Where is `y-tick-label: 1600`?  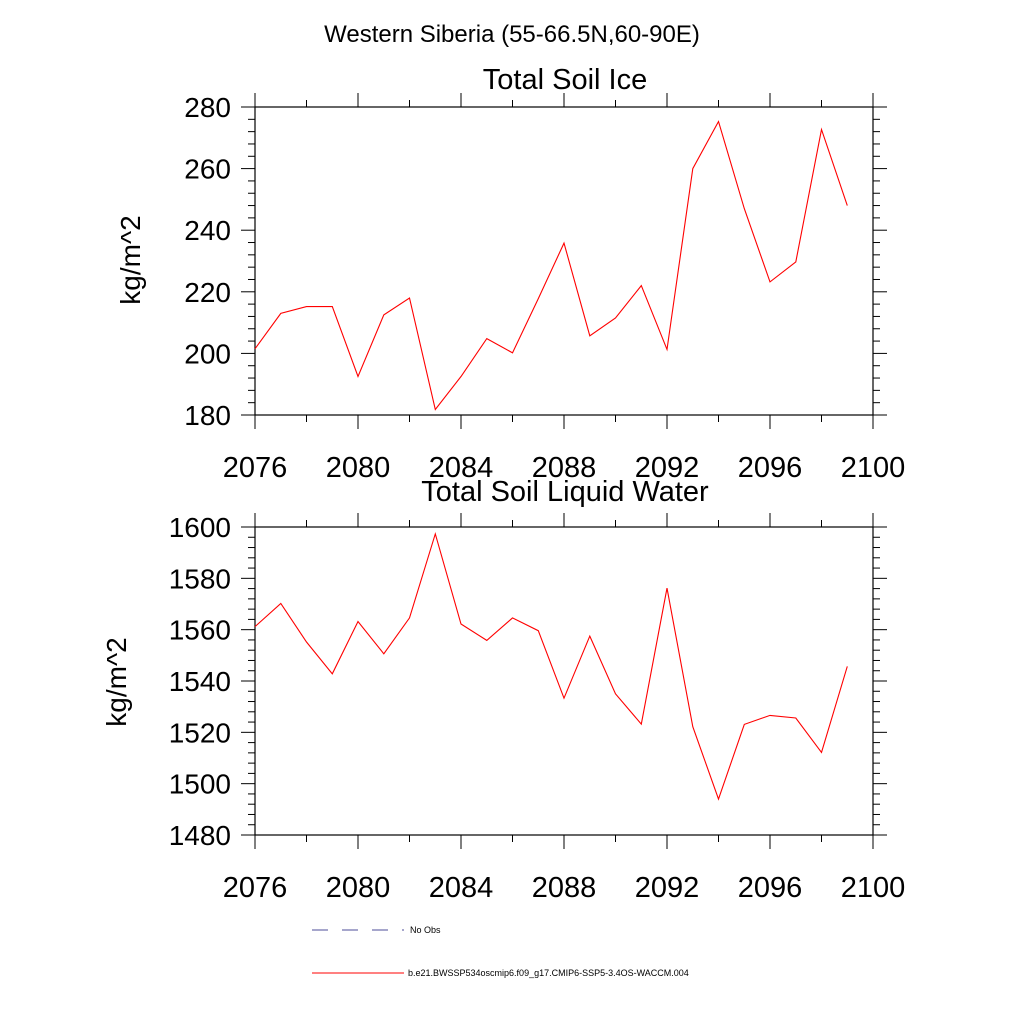 y-tick-label: 1600 is located at coordinates (200, 527).